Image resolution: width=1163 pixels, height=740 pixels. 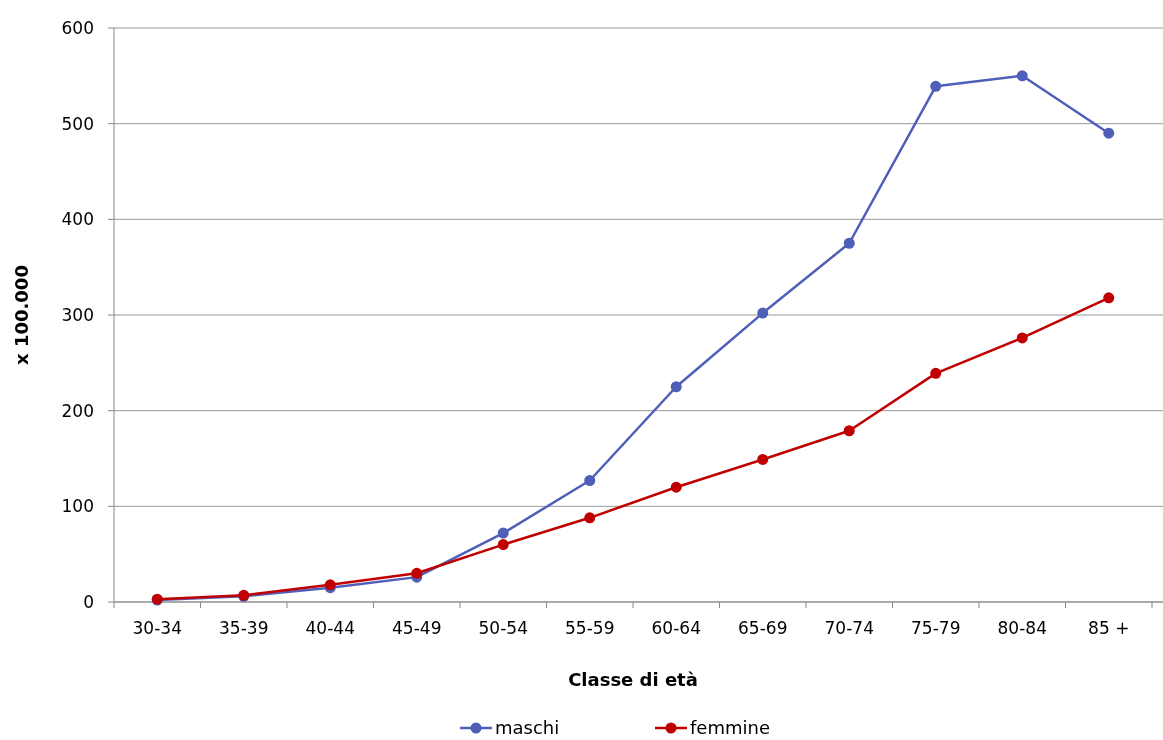 What do you see at coordinates (77, 219) in the screenshot?
I see `y-tick-label: 400` at bounding box center [77, 219].